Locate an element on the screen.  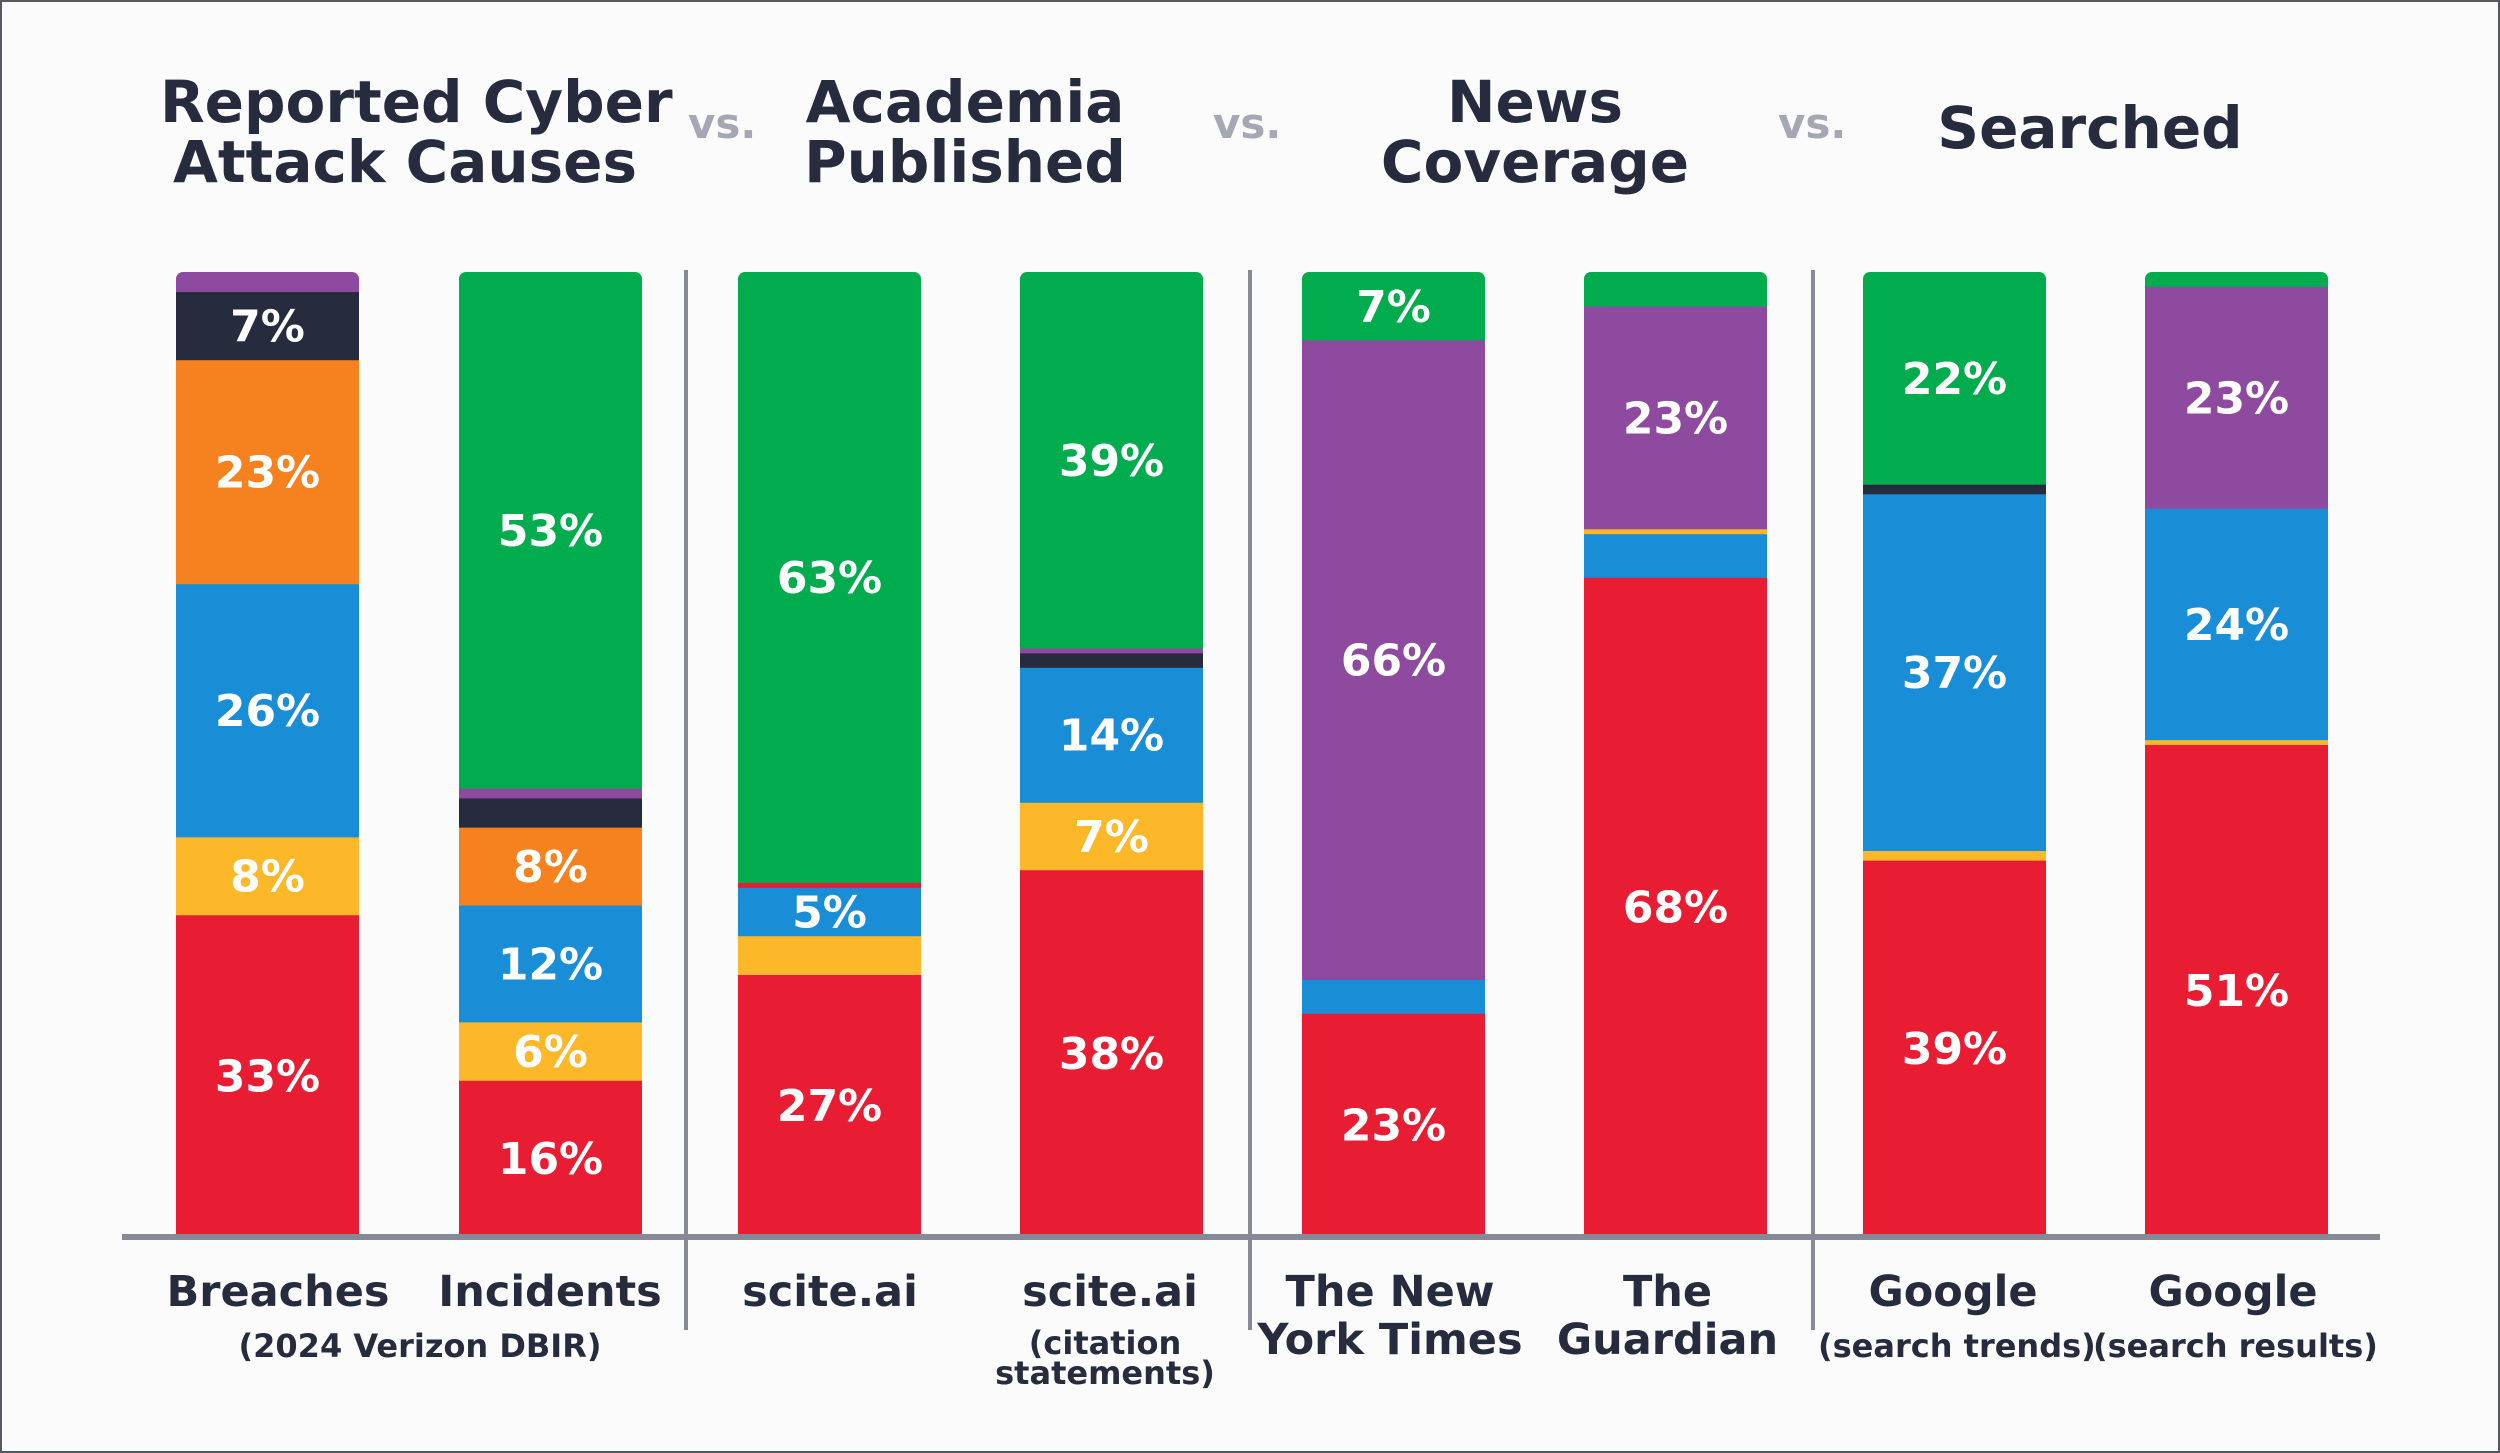
bar-label-google-results: Google is located at coordinates (2233, 1292).